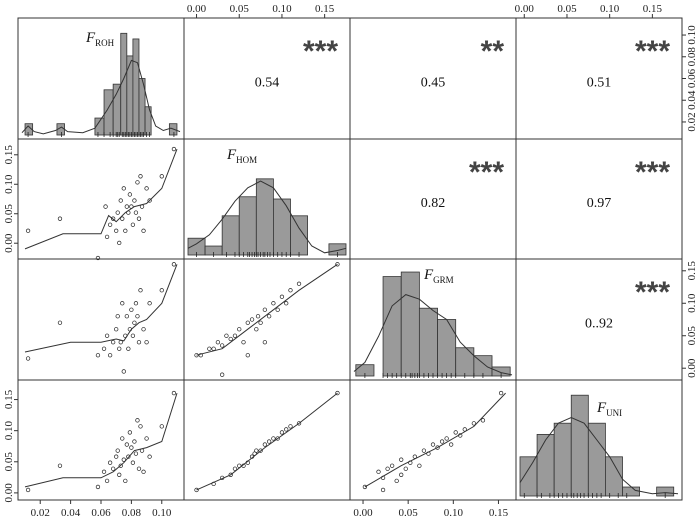 The width and height of the screenshot is (700, 518). I want to click on corr-stars-hom-grm: ***, so click(486, 172).